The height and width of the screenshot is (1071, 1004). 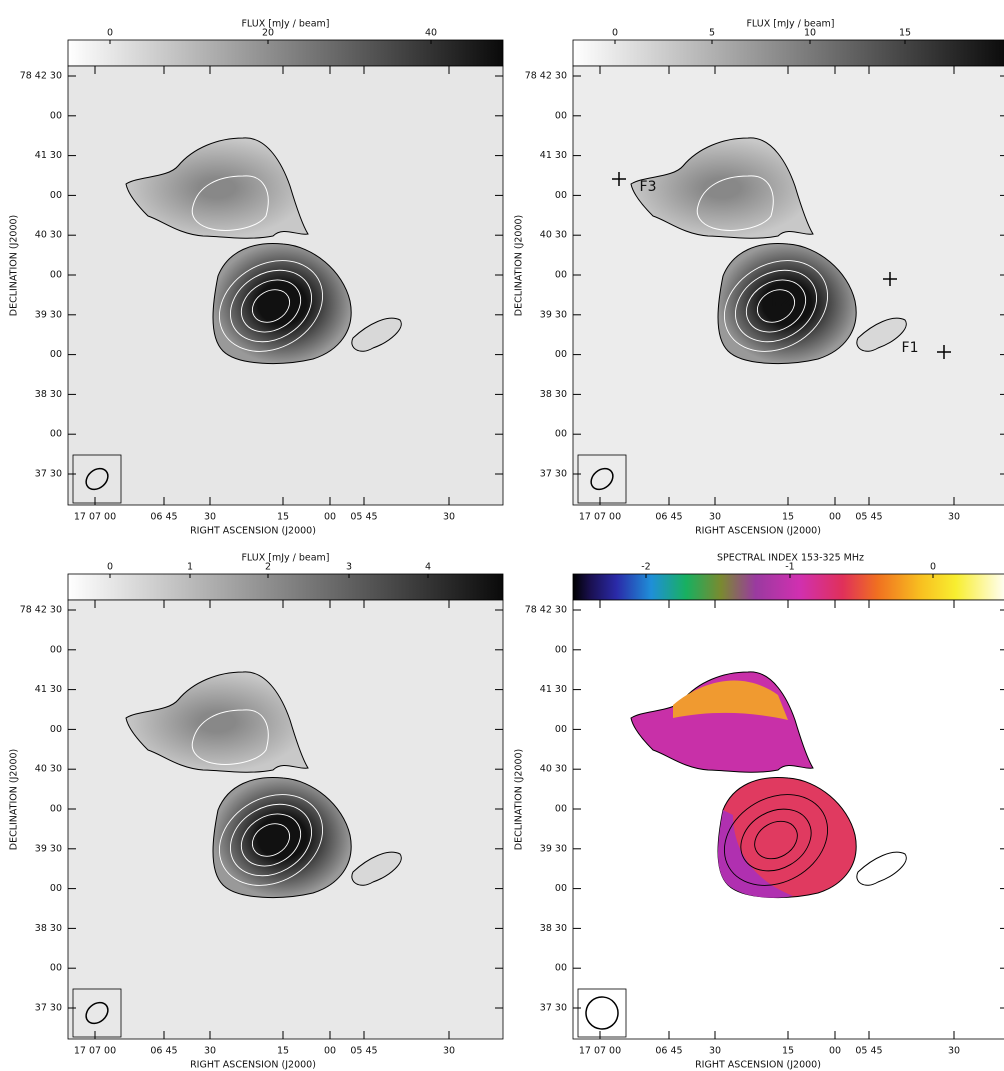 I want to click on contour, so click(x=776, y=840).